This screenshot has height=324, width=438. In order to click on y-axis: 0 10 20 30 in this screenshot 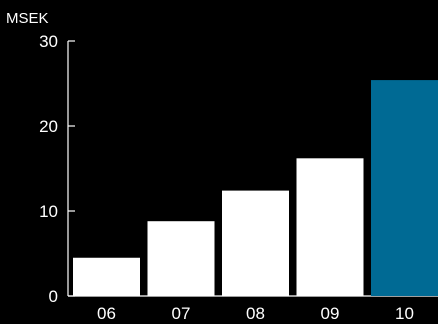, I will do `click(57, 169)`.